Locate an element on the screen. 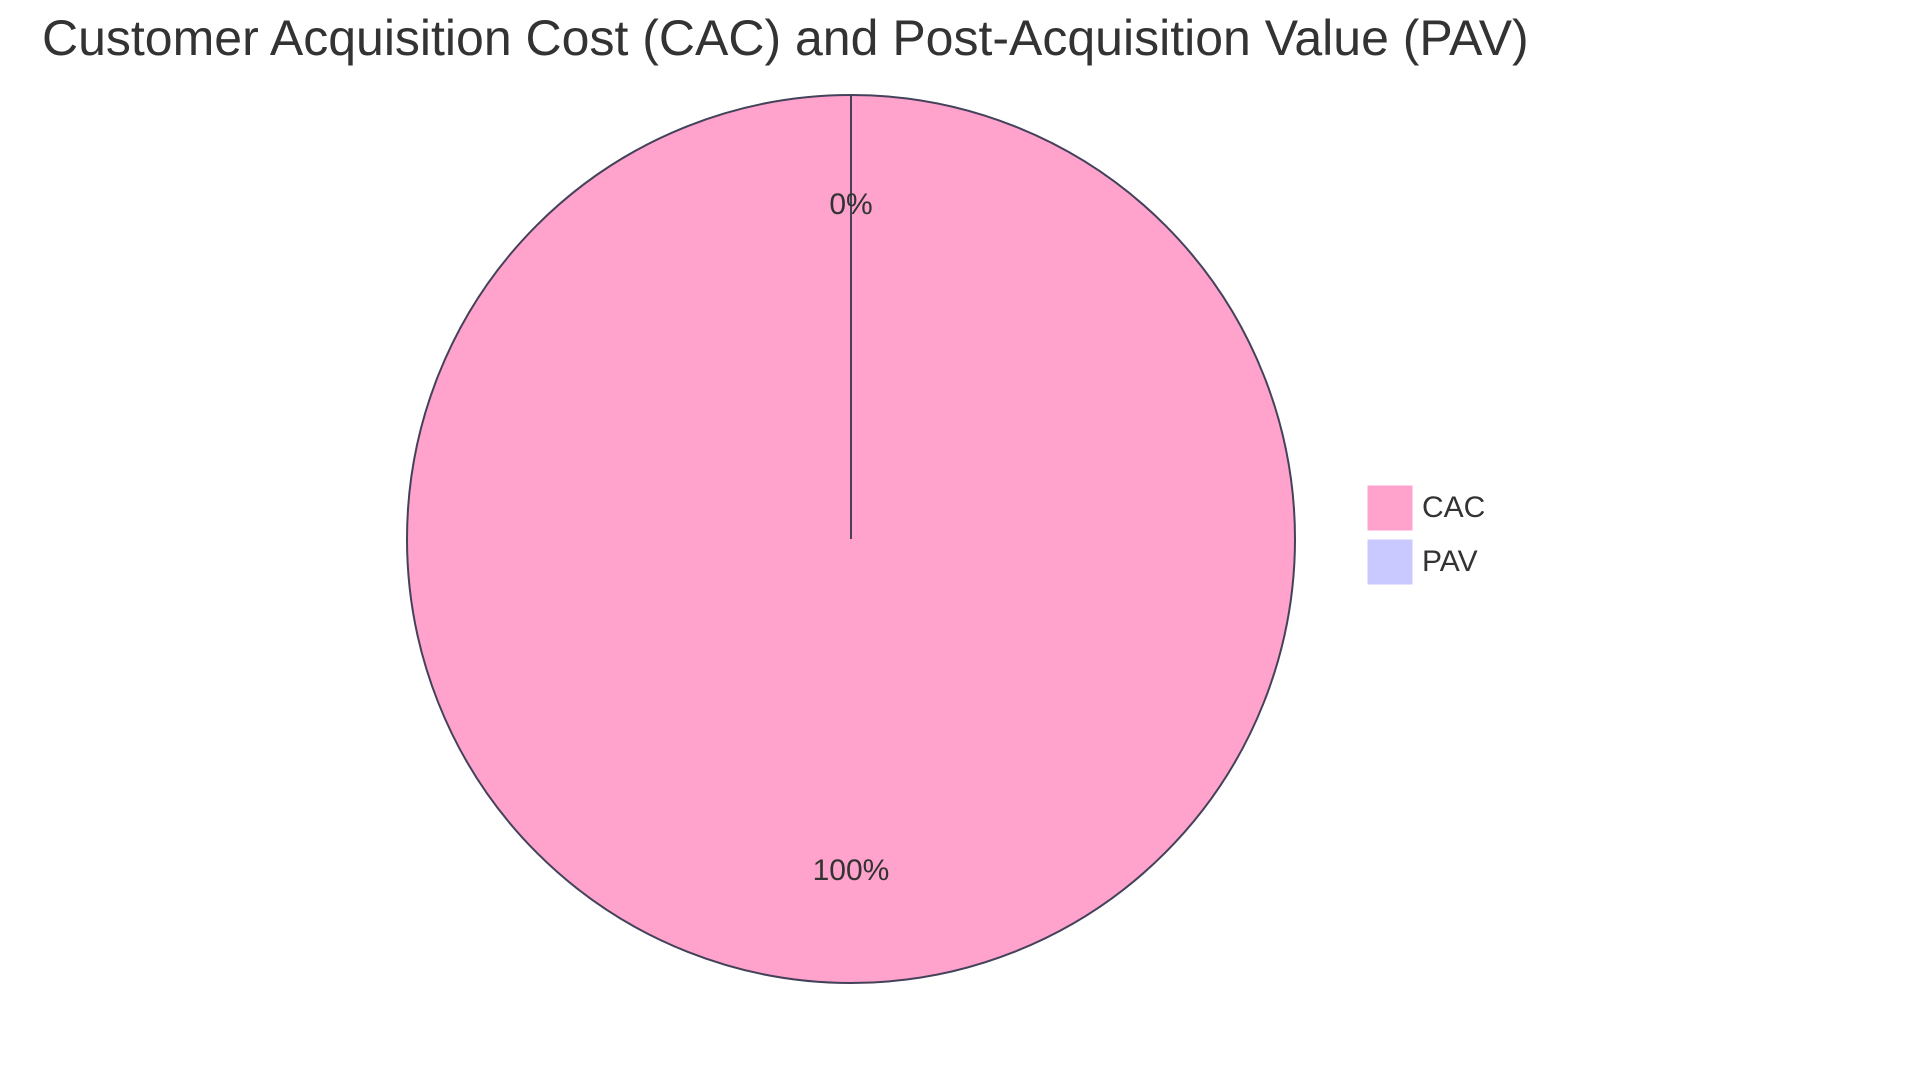  legend-label: PAV is located at coordinates (1450, 561).